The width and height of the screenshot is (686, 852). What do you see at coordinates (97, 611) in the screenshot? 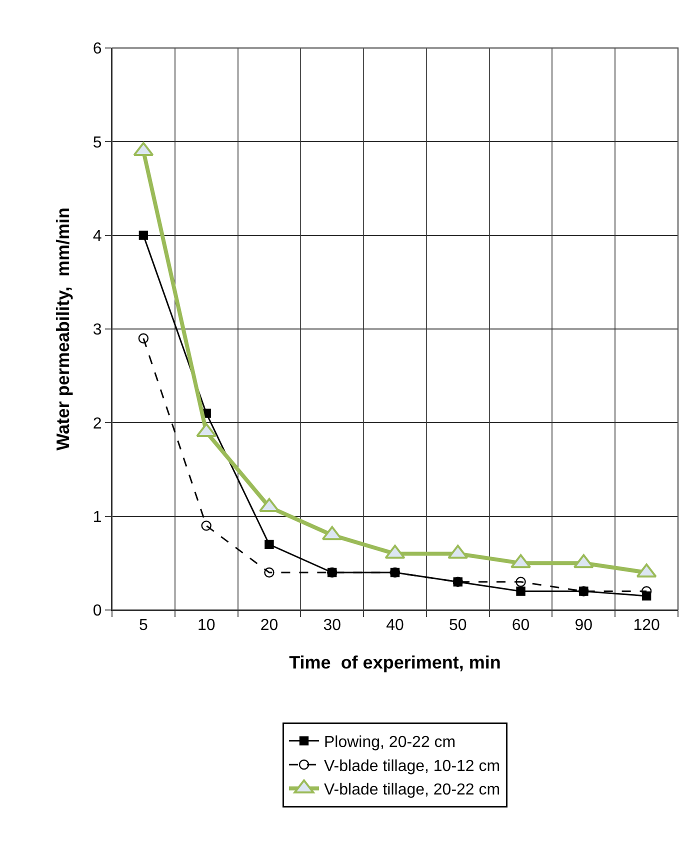
I see `y-tick-label: 0` at bounding box center [97, 611].